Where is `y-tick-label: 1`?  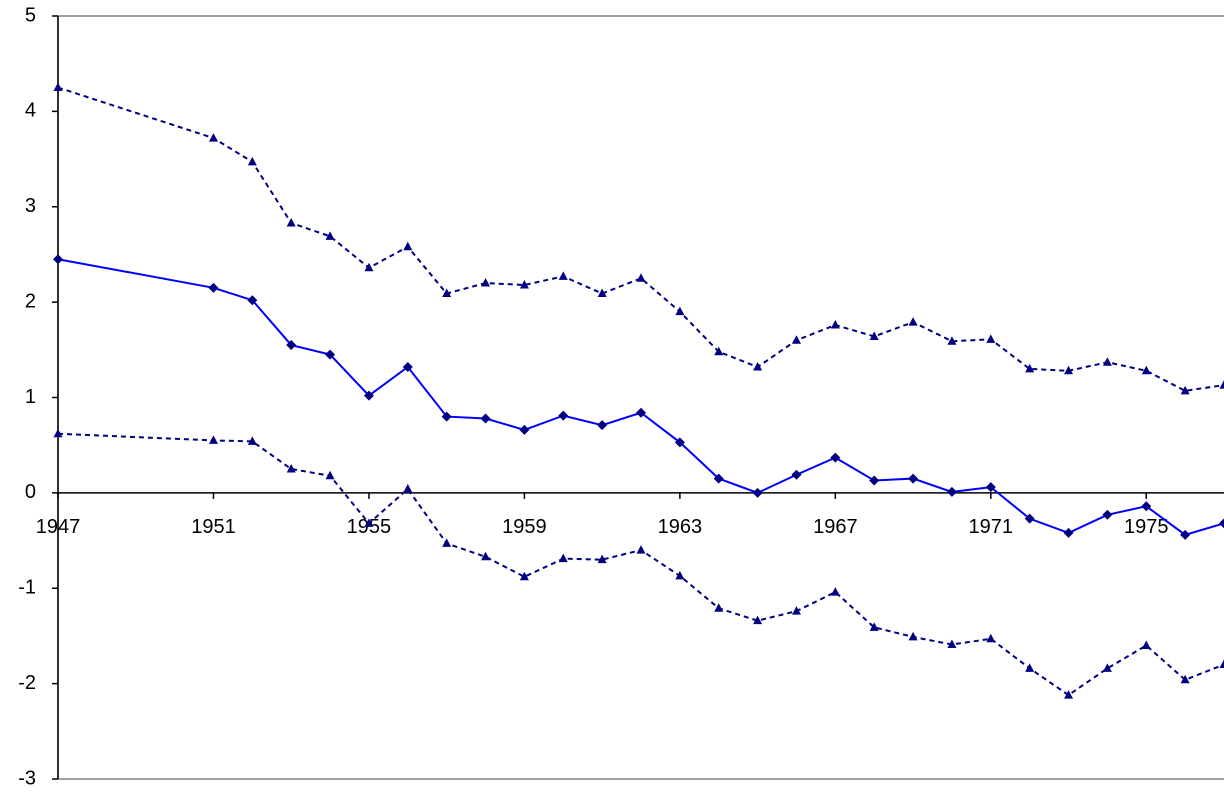
y-tick-label: 1 is located at coordinates (30, 397).